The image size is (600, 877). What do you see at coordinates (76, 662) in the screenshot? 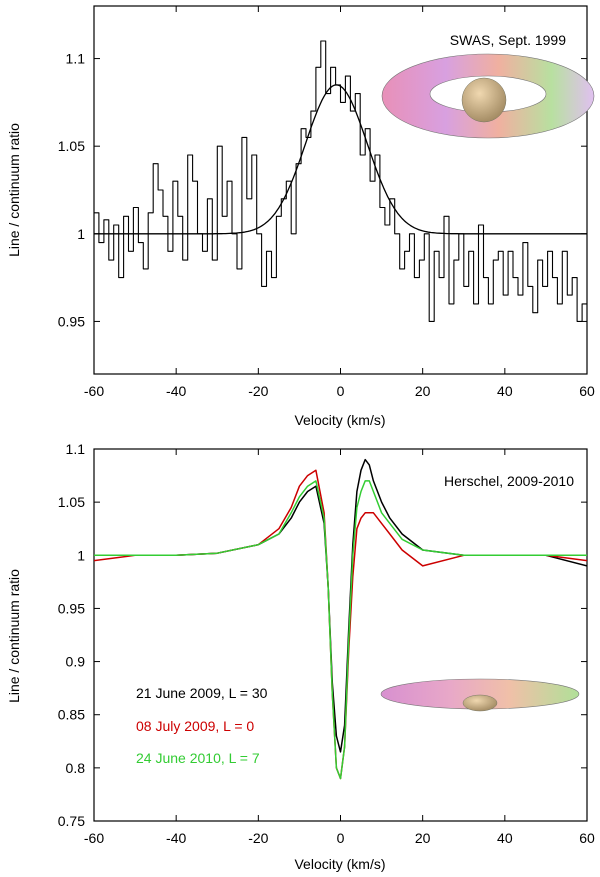
I see `y-tick-label: 0.9` at bounding box center [76, 662].